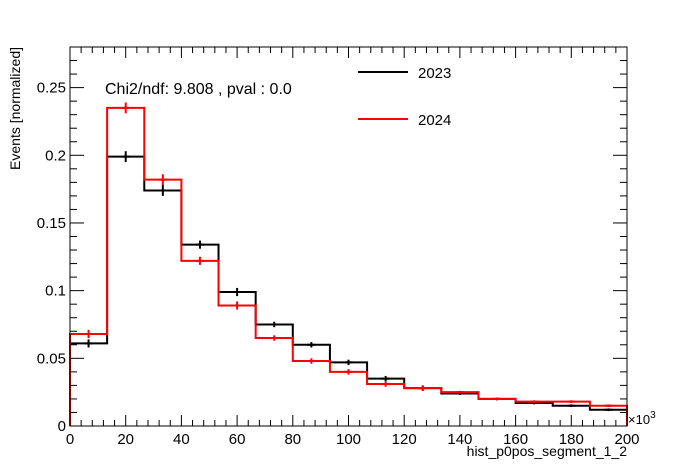 Image resolution: width=696 pixels, height=472 pixels. Describe the element at coordinates (434, 73) in the screenshot. I see `legend-label-2023: 2023` at that location.